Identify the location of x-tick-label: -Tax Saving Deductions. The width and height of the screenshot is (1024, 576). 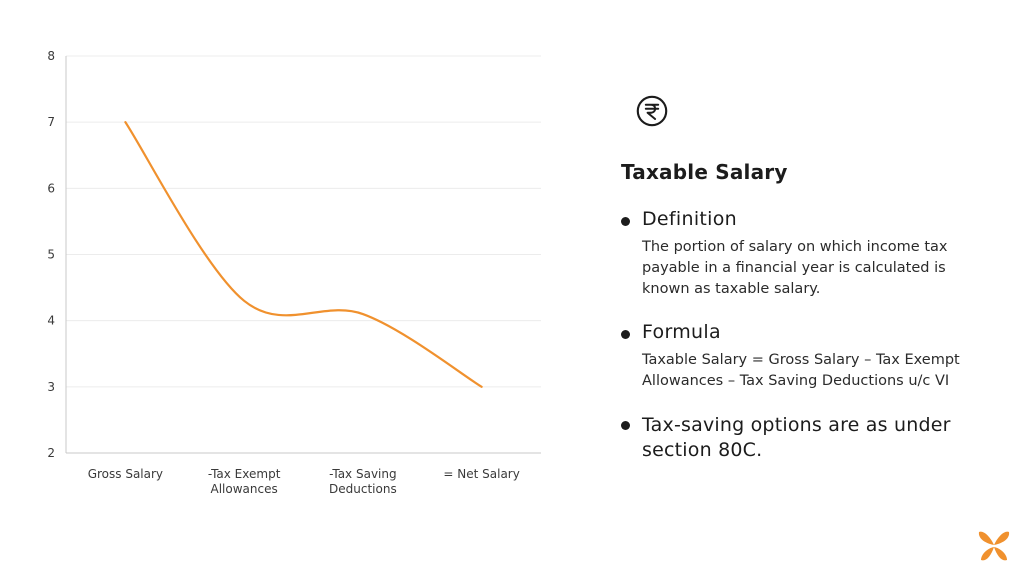
(363, 481).